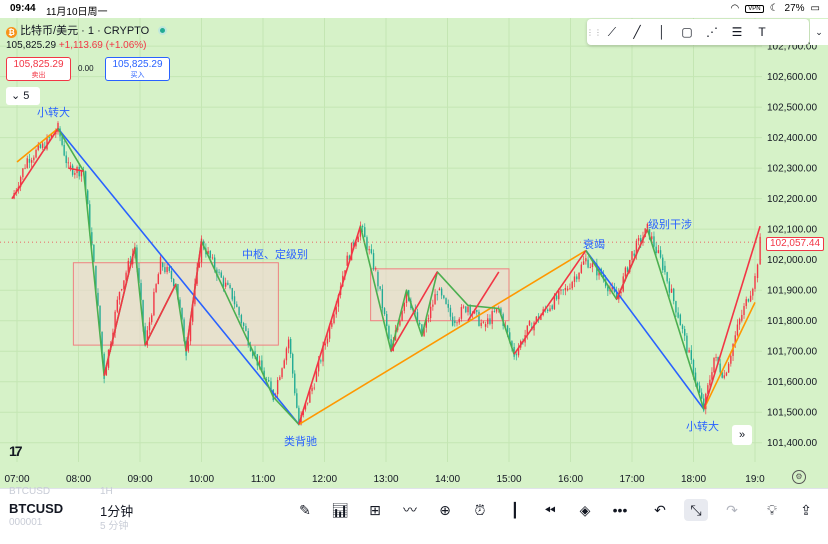 Image resolution: width=828 pixels, height=544 pixels. What do you see at coordinates (77, 12) in the screenshot?
I see `status-date: 11月10日周一` at bounding box center [77, 12].